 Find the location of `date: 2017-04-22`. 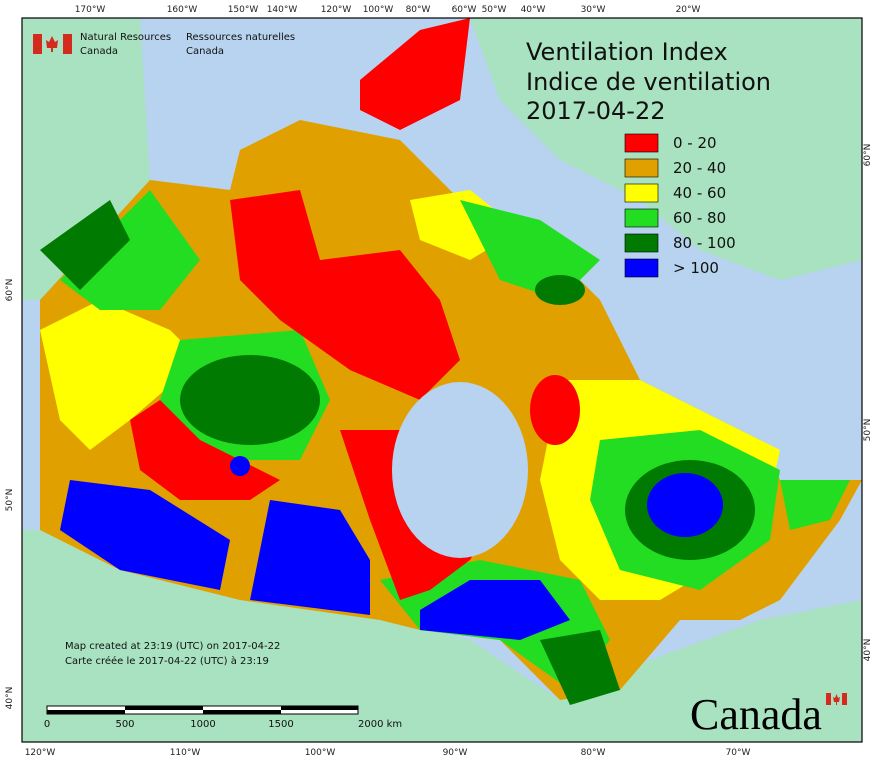

date: 2017-04-22 is located at coordinates (595, 111).